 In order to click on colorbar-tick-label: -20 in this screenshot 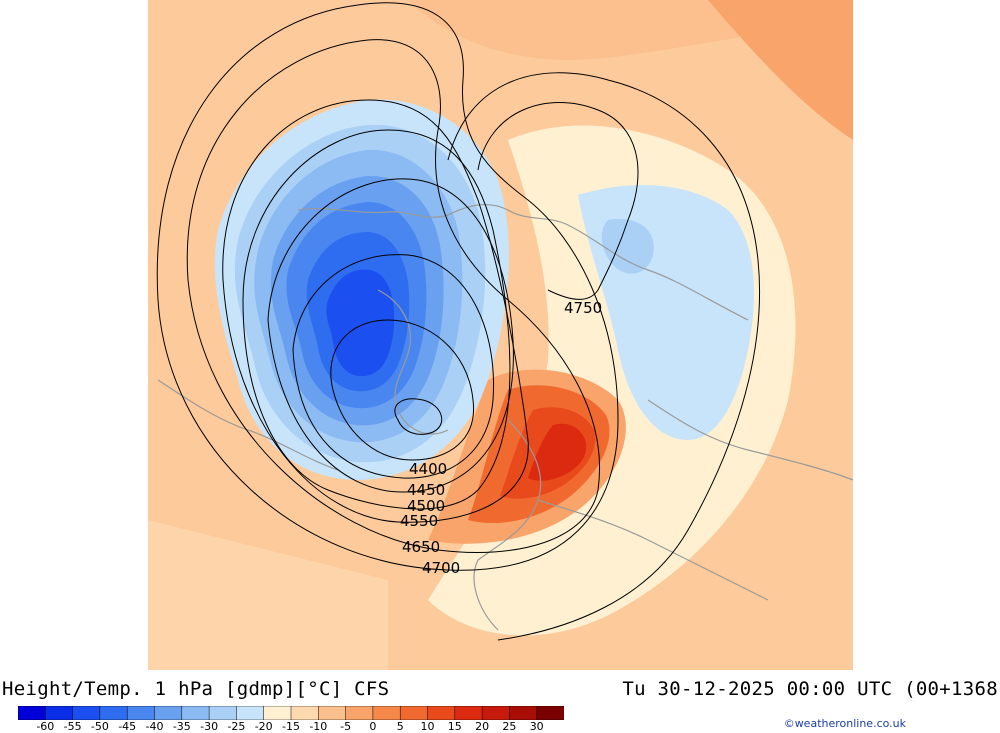, I will do `click(263, 726)`.